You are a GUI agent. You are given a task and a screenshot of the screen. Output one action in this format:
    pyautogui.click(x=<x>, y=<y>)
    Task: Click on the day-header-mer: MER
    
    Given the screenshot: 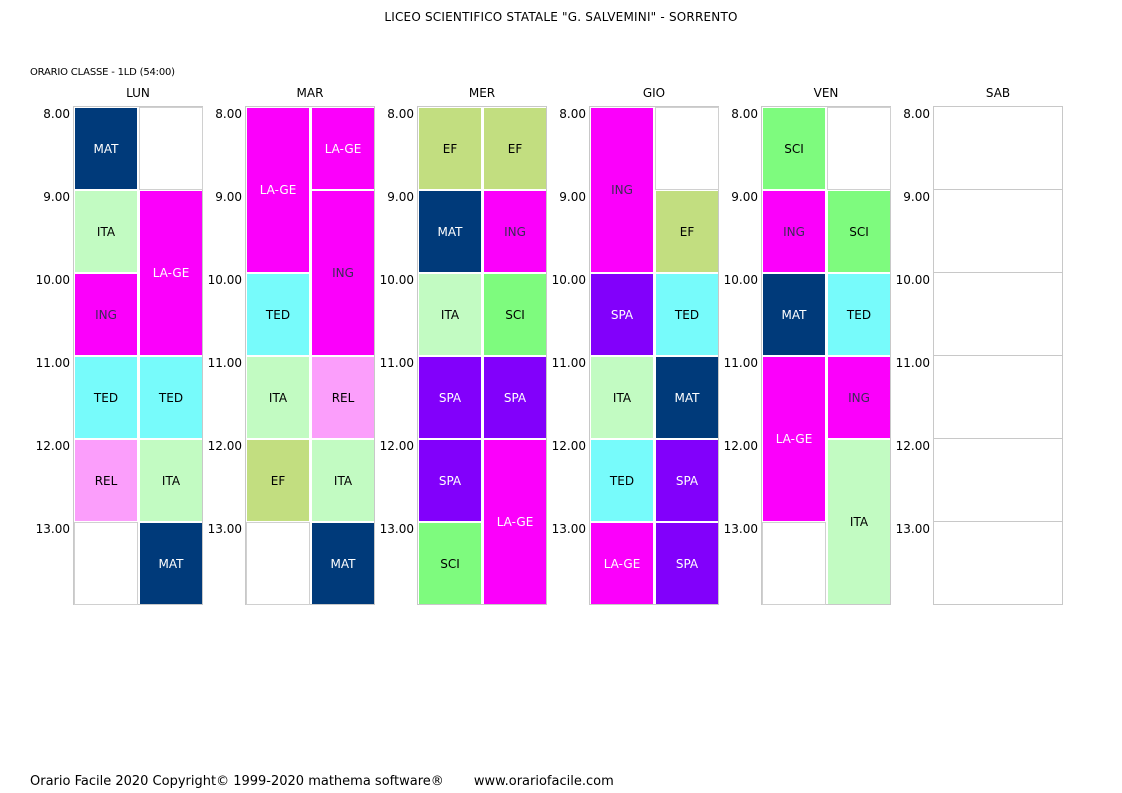 What is the action you would take?
    pyautogui.click(x=482, y=93)
    